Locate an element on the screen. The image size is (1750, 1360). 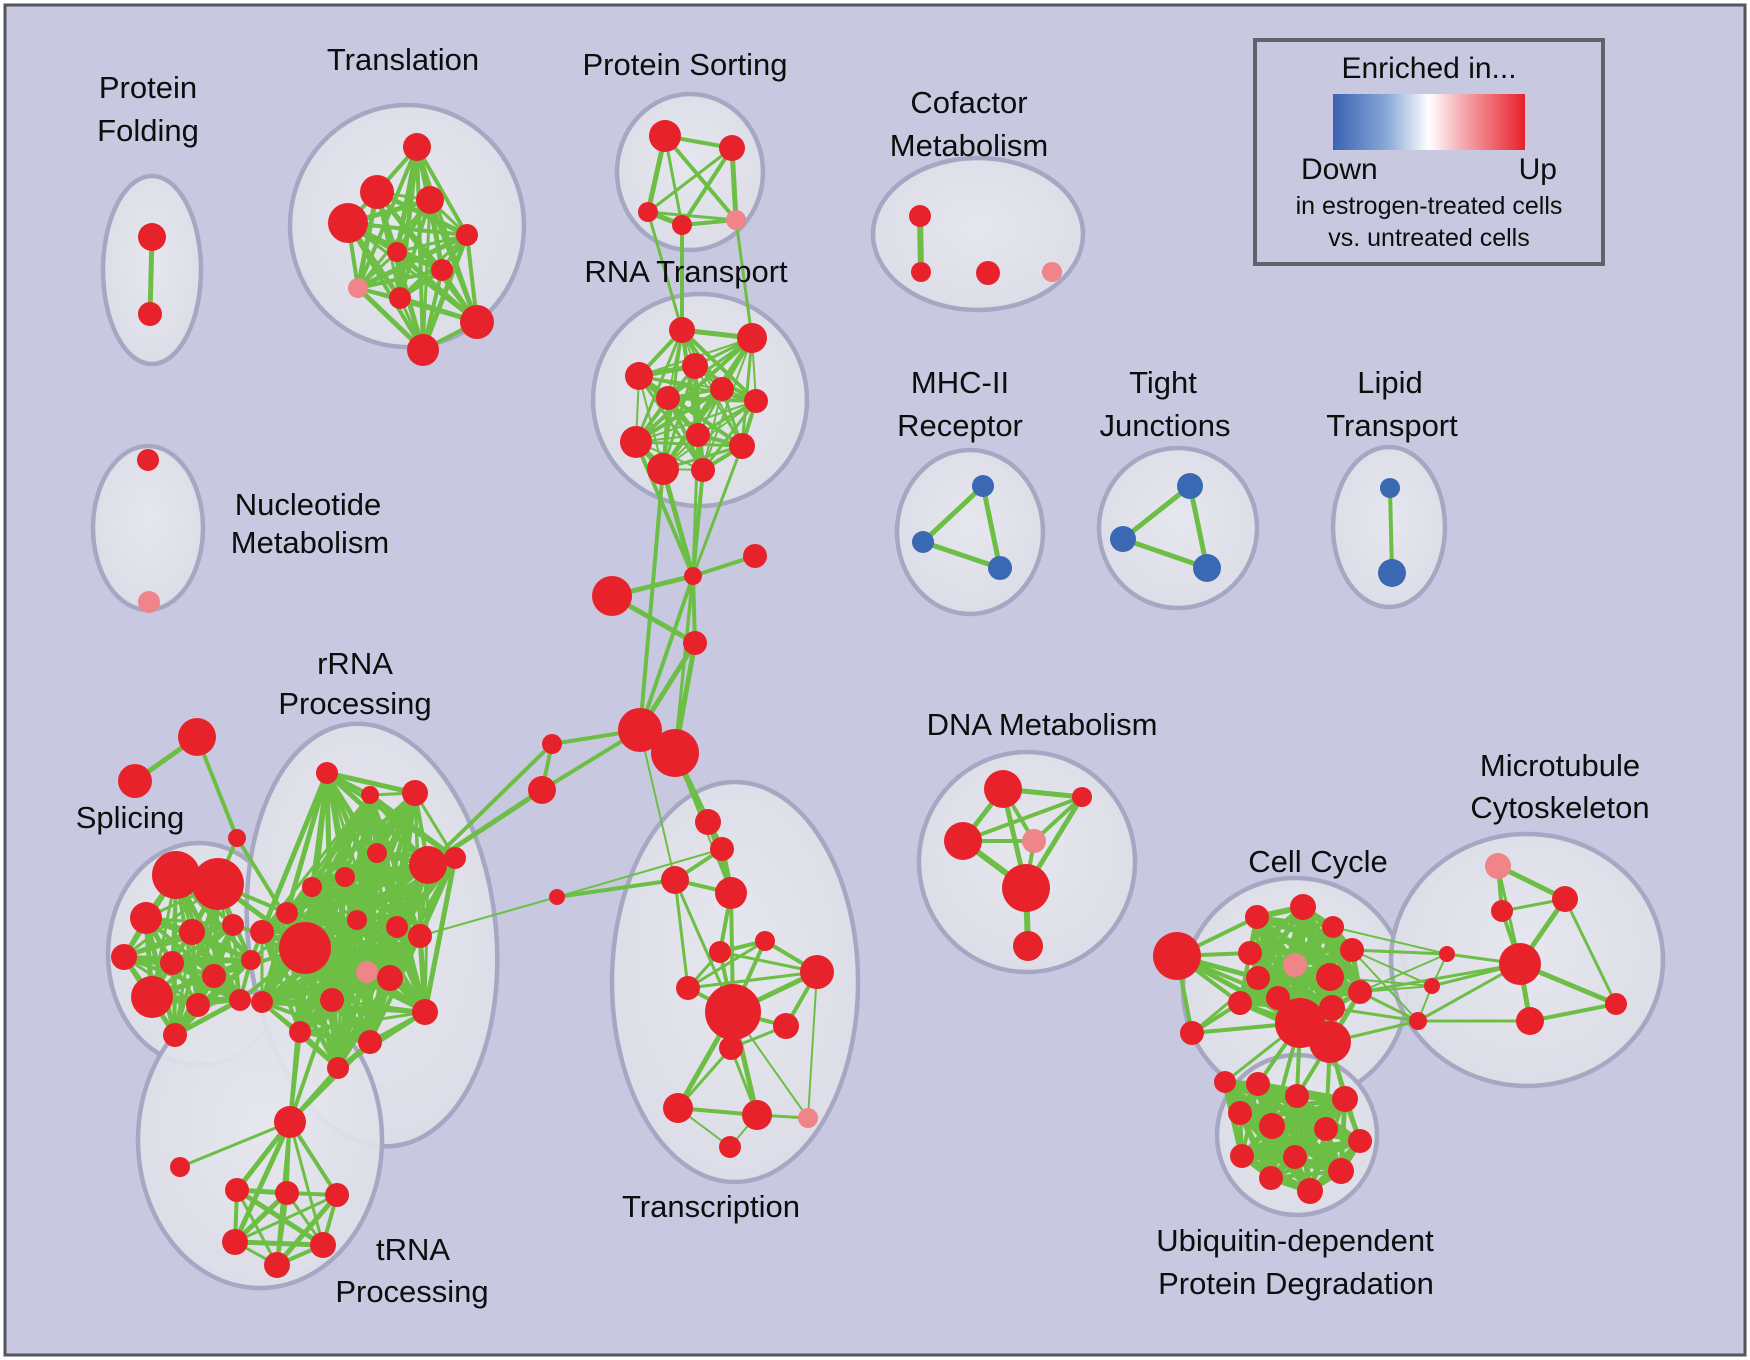
cluster-ellipse-dna_metabolism is located at coordinates (1027, 862).